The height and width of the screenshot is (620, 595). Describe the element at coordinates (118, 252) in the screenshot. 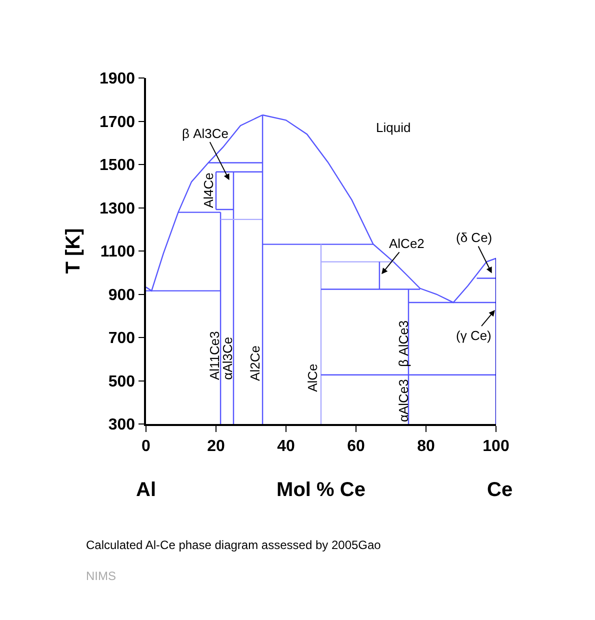

I see `y-tick-label: 1100` at that location.